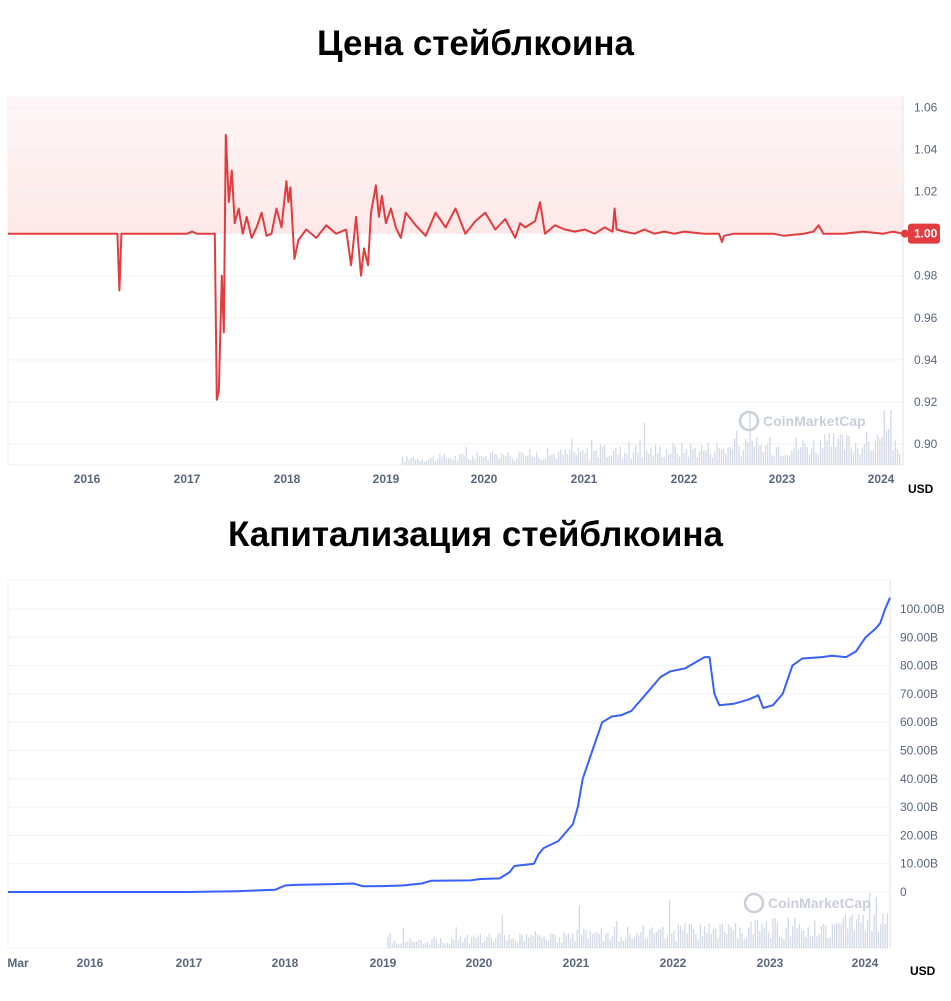 This screenshot has width=951, height=1001. Describe the element at coordinates (919, 722) in the screenshot. I see `y-tick-label: 60.00B` at that location.